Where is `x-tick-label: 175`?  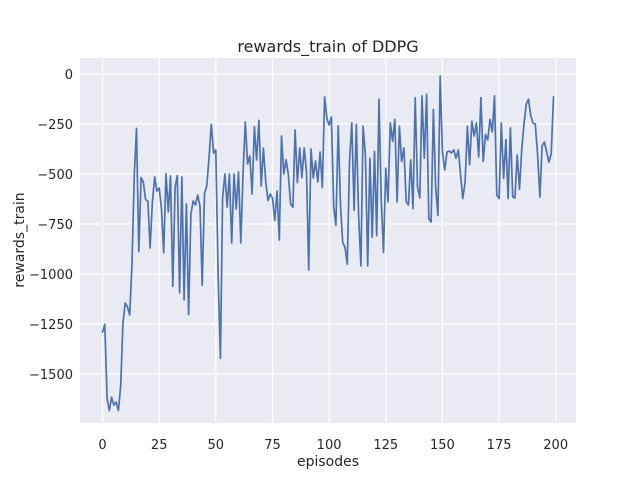
x-tick-label: 175 is located at coordinates (499, 445).